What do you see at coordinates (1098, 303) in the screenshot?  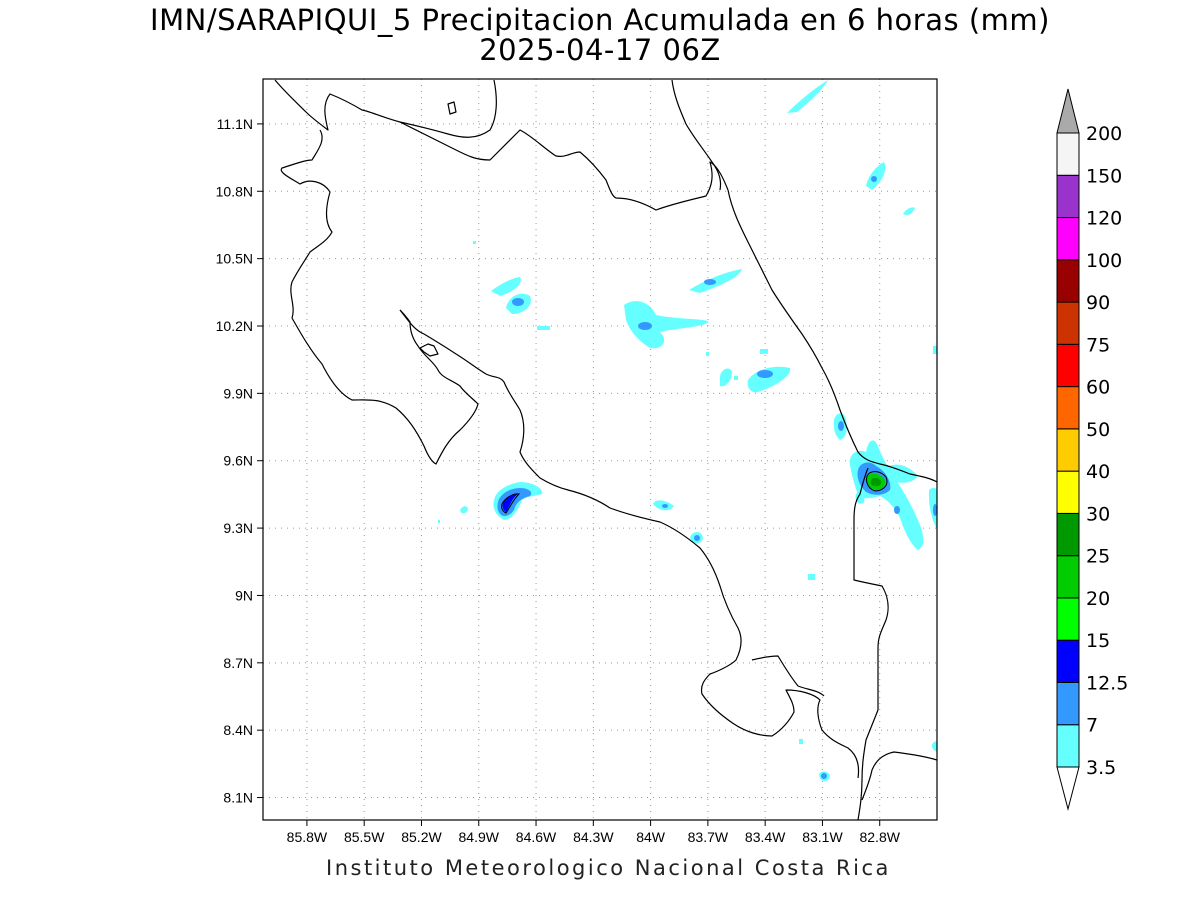 I see `legend-label: 90` at bounding box center [1098, 303].